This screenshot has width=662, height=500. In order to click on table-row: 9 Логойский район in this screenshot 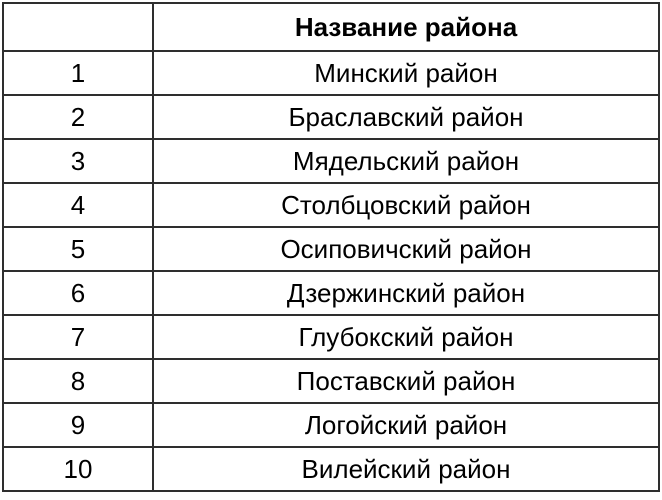, I will do `click(331, 425)`.